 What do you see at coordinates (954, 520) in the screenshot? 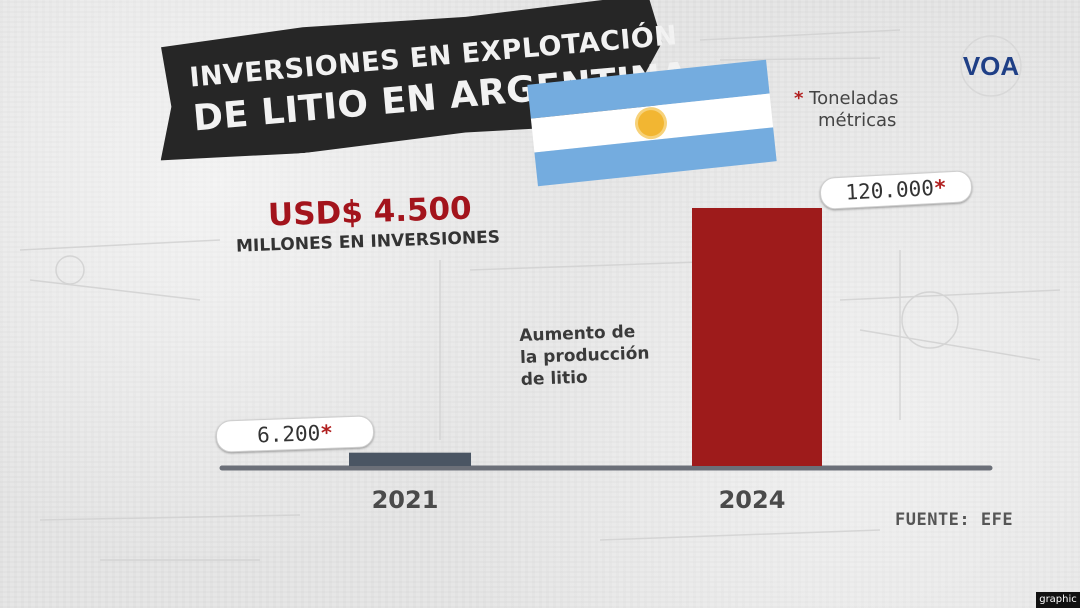
I see `source-credit: FUENTE: EFE` at bounding box center [954, 520].